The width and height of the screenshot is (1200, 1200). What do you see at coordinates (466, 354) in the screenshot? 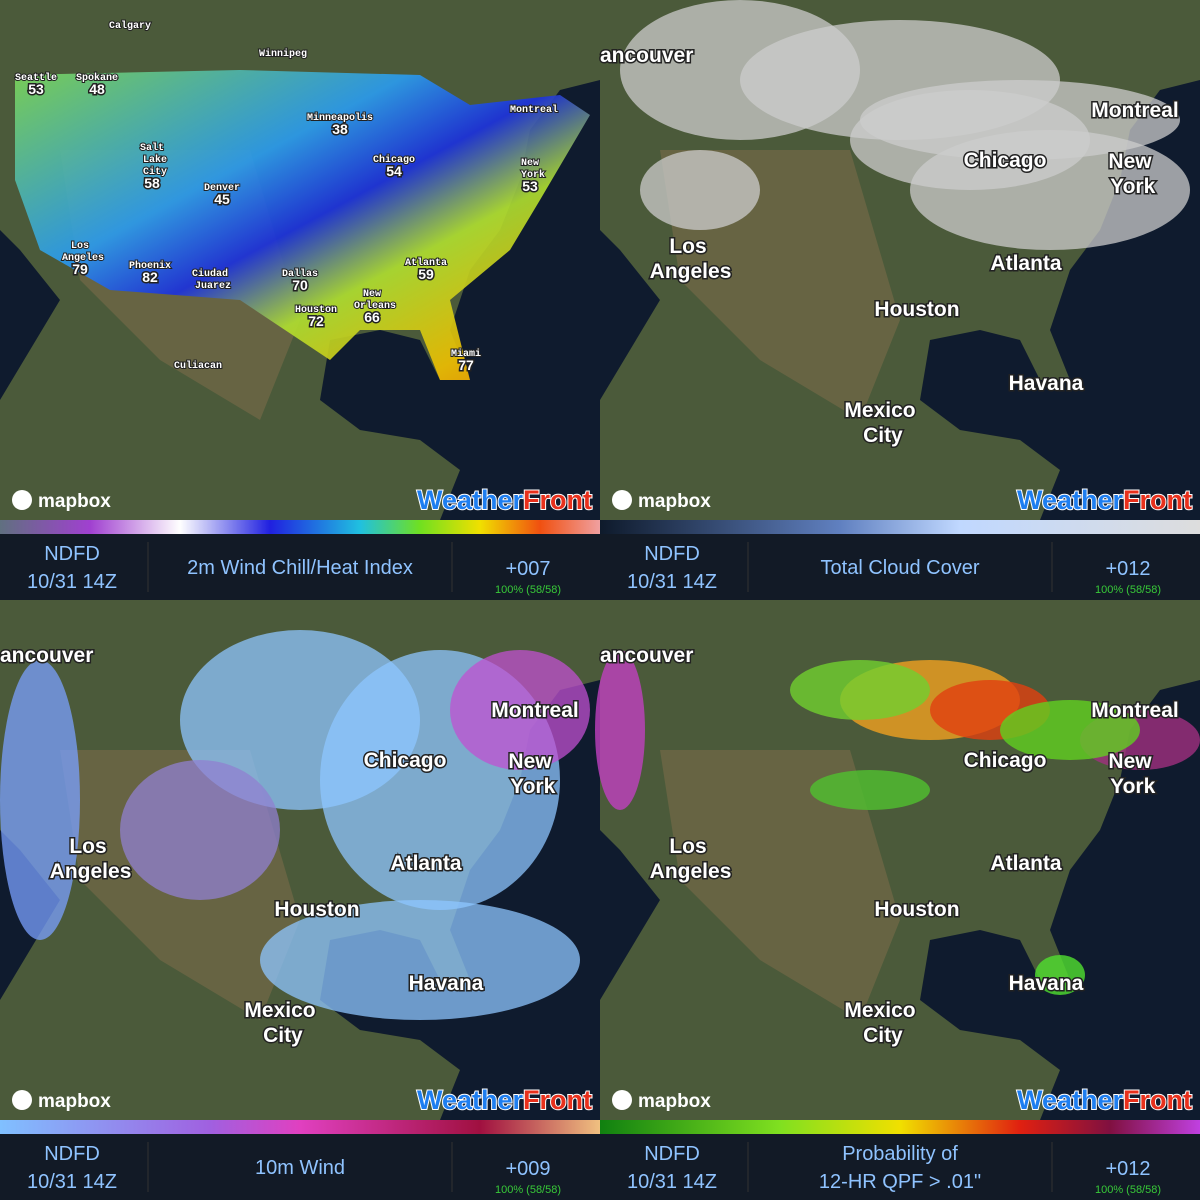
I see `city-label: Miami` at bounding box center [466, 354].